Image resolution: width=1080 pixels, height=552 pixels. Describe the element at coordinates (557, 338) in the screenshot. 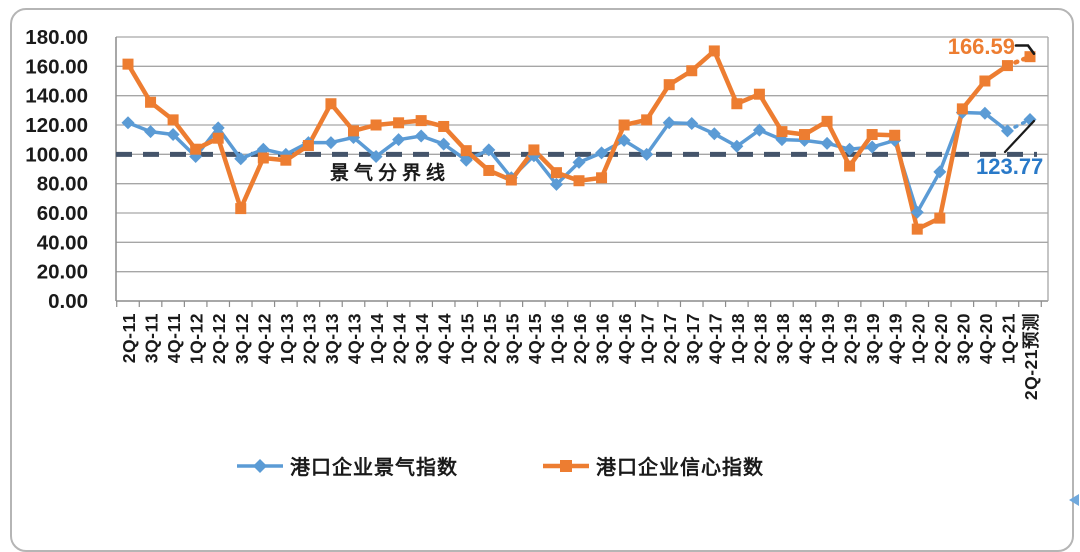

I see `x-tick-label: 1Q-16` at that location.